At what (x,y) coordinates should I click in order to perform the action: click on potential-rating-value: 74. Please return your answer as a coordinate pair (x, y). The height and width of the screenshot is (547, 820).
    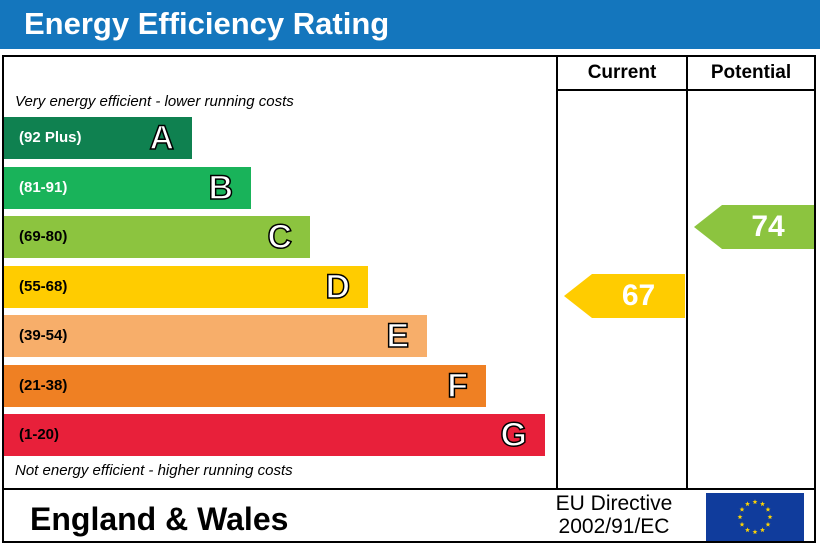
    Looking at the image, I should click on (768, 226).